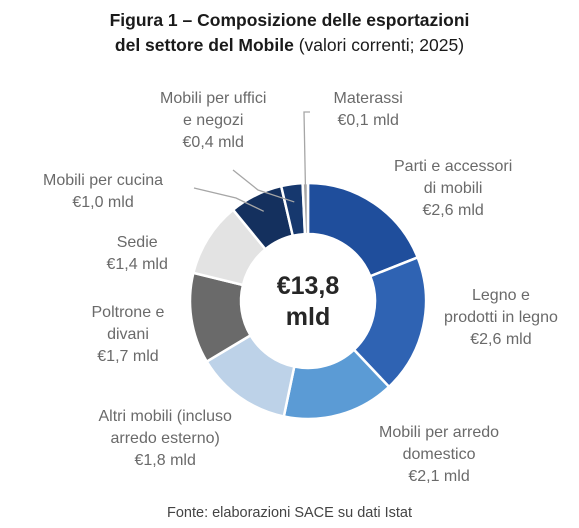 Image resolution: width=579 pixels, height=528 pixels. Describe the element at coordinates (368, 110) in the screenshot. I see `slice-label-materassi: Materassi €0,1 mld` at that location.